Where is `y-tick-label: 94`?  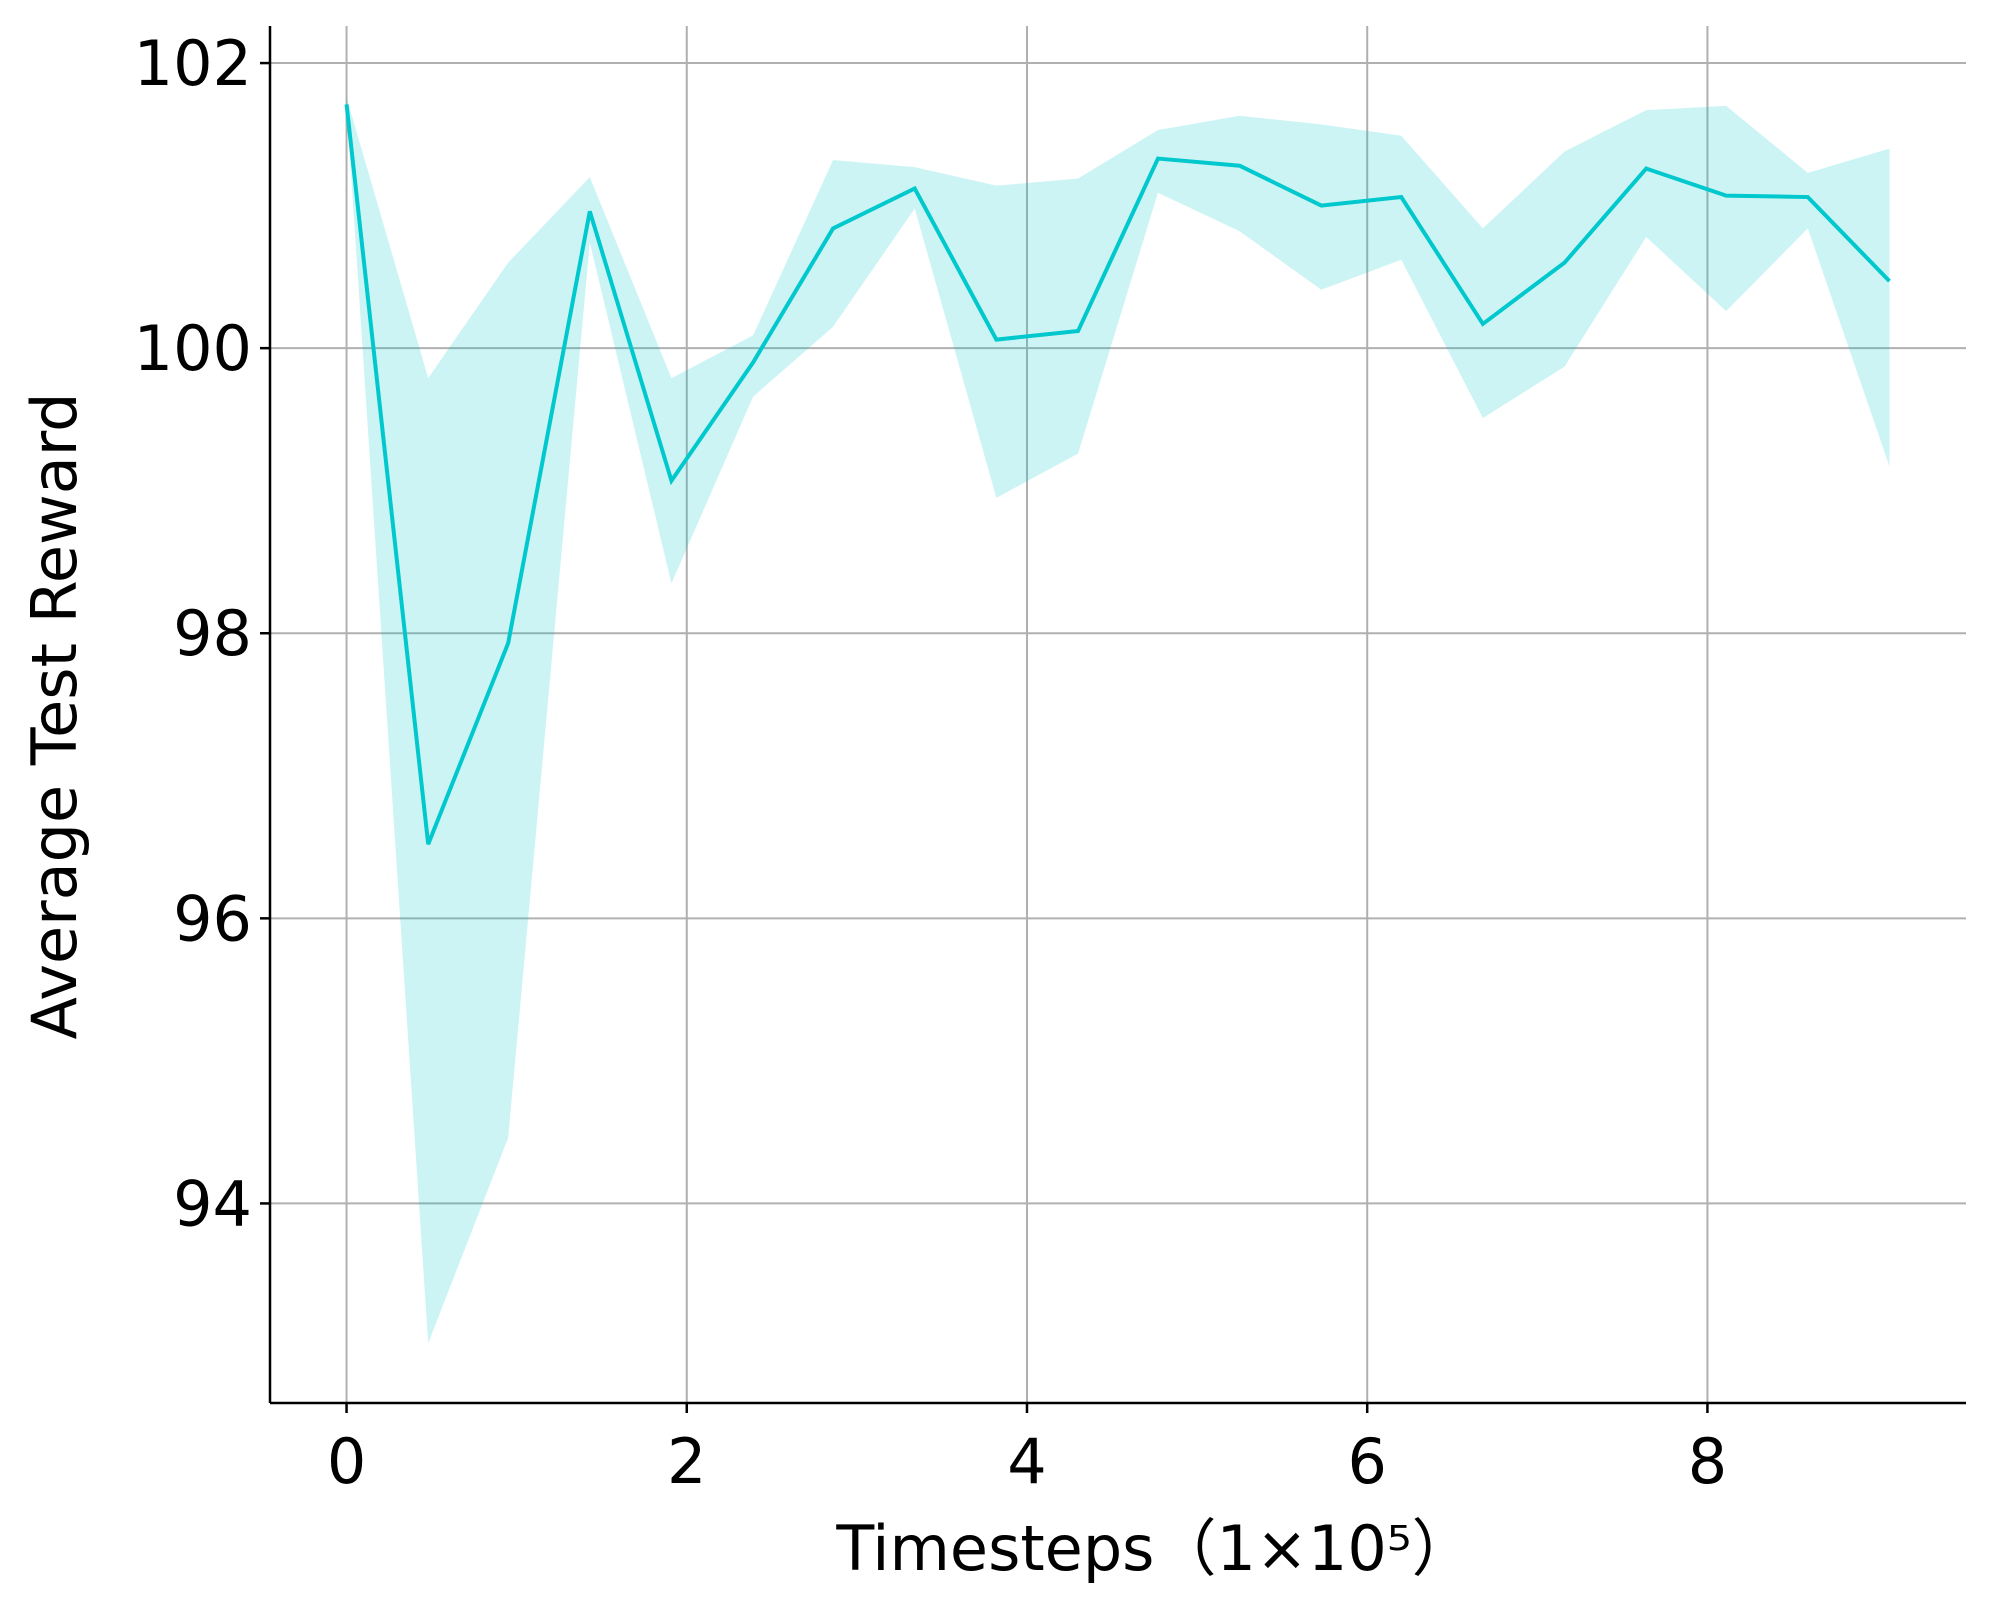 y-tick-label: 94 is located at coordinates (212, 1203).